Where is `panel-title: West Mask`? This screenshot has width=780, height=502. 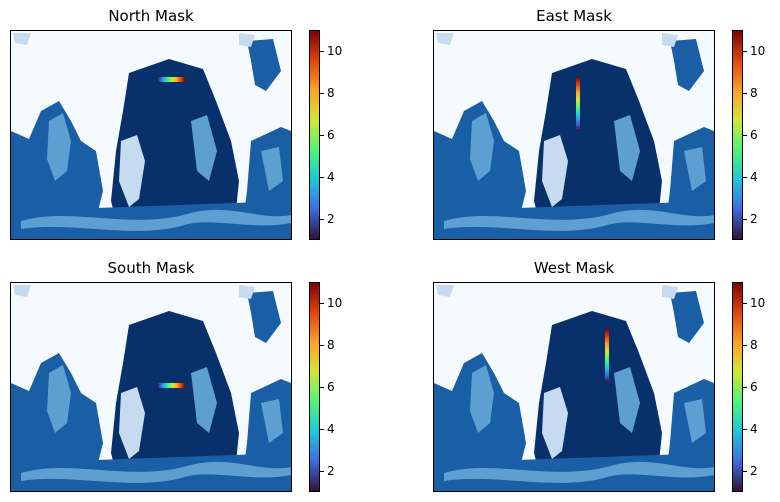
panel-title: West Mask is located at coordinates (574, 268).